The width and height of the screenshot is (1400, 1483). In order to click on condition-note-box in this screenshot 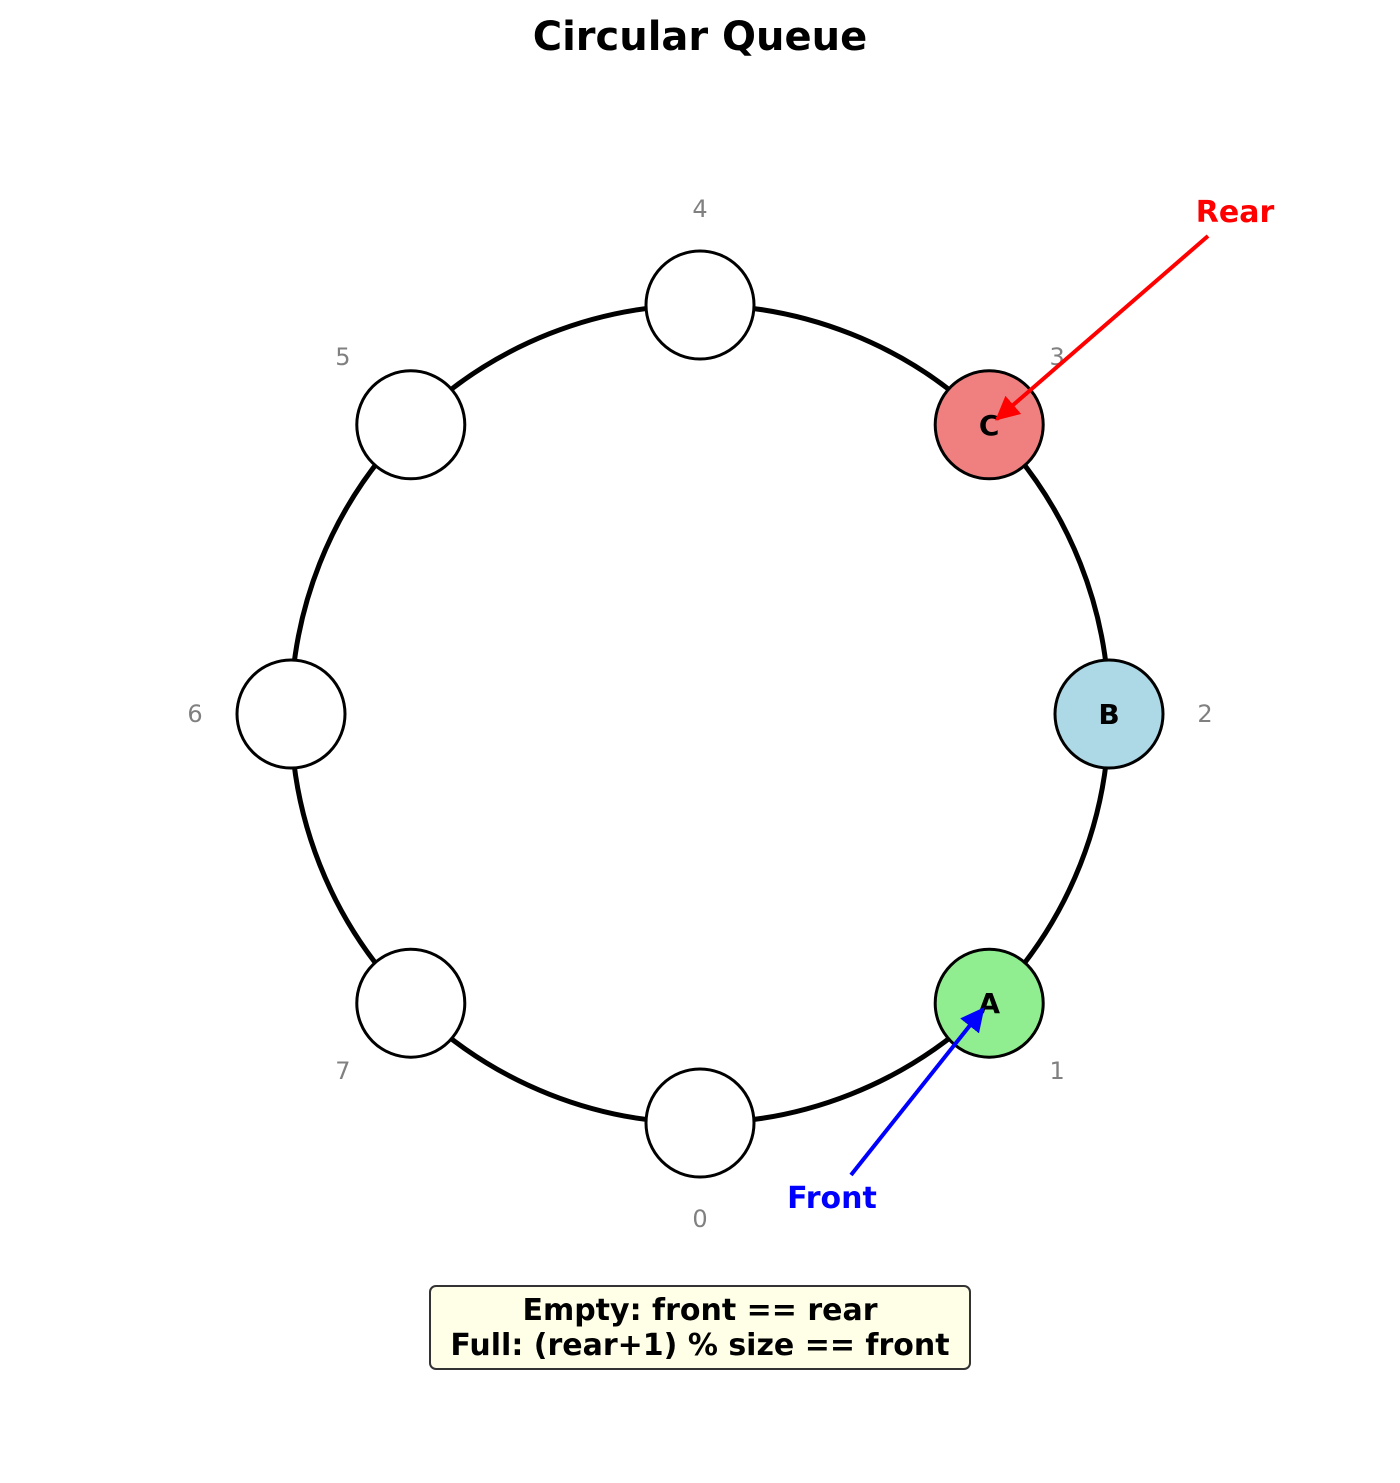, I will do `click(700, 1327)`.